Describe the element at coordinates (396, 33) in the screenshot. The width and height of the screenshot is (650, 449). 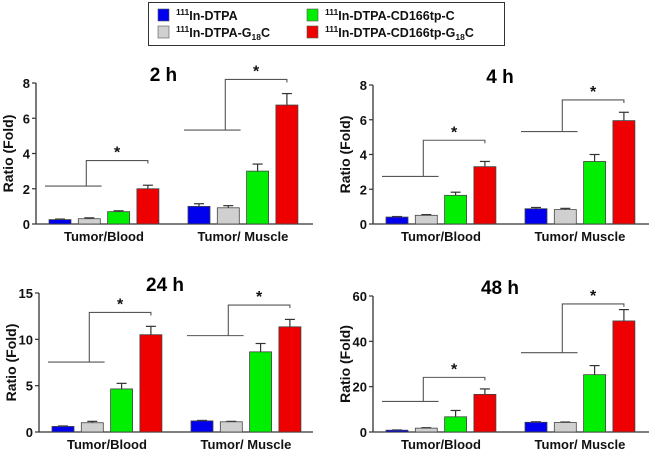
I see `legend-label-main: In-DTPA-CD166tp-G` at that location.